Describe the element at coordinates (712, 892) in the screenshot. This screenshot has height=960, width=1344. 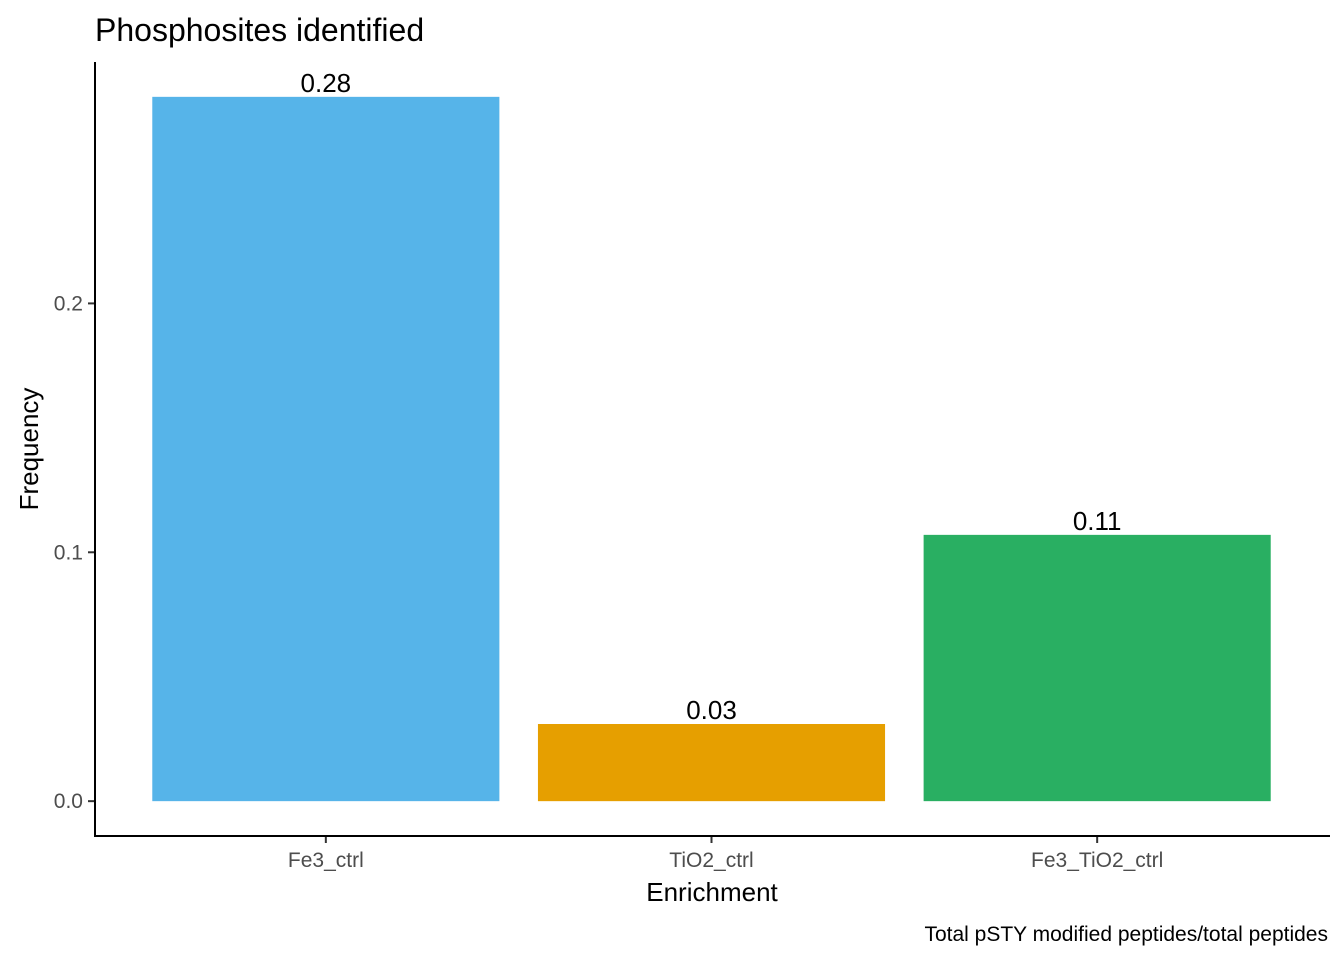
I see `x-axis-title: Enrichment` at that location.